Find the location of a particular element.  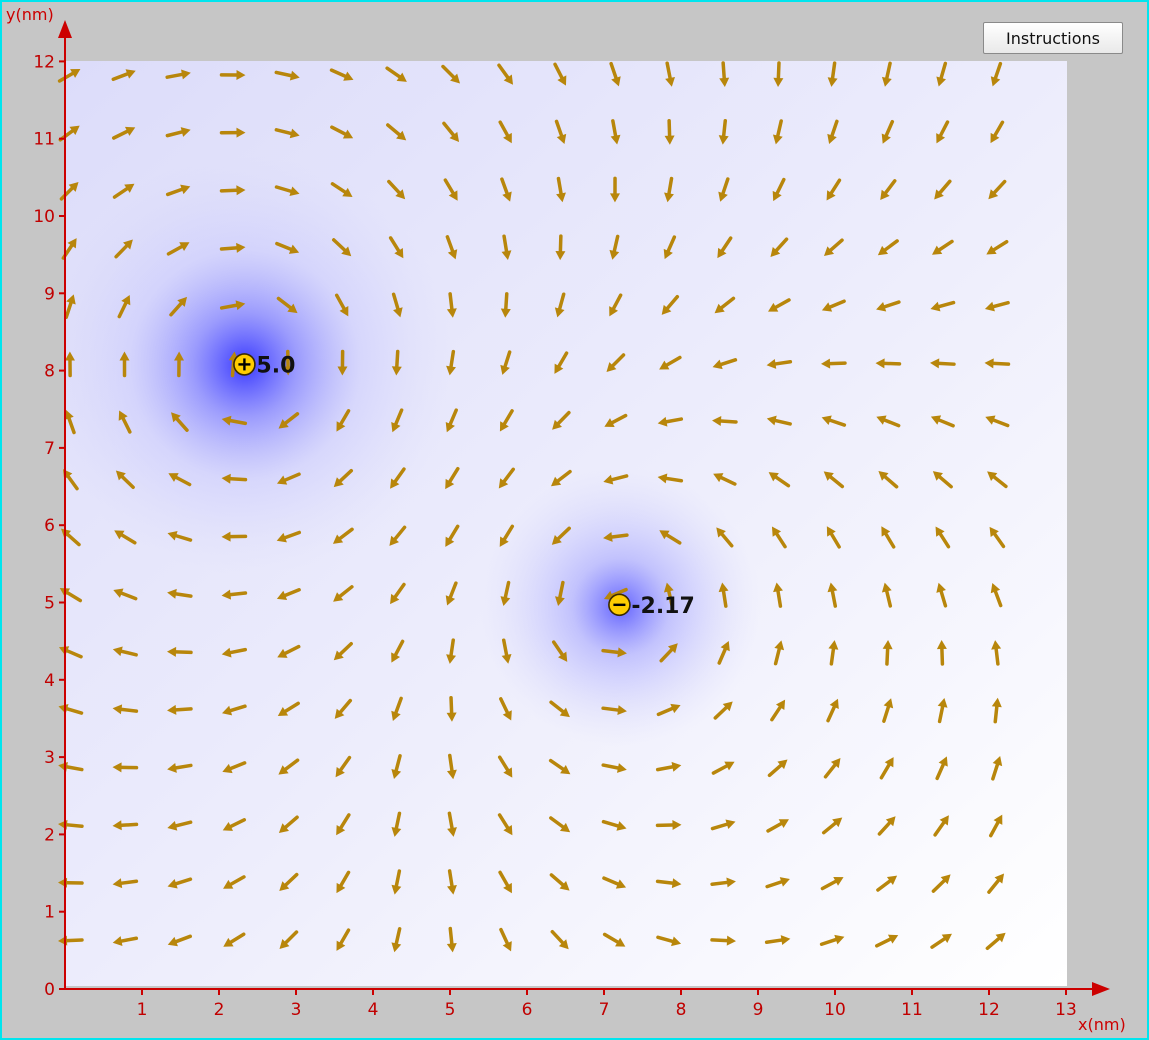

y-tick-label: 2 is located at coordinates (49, 835).